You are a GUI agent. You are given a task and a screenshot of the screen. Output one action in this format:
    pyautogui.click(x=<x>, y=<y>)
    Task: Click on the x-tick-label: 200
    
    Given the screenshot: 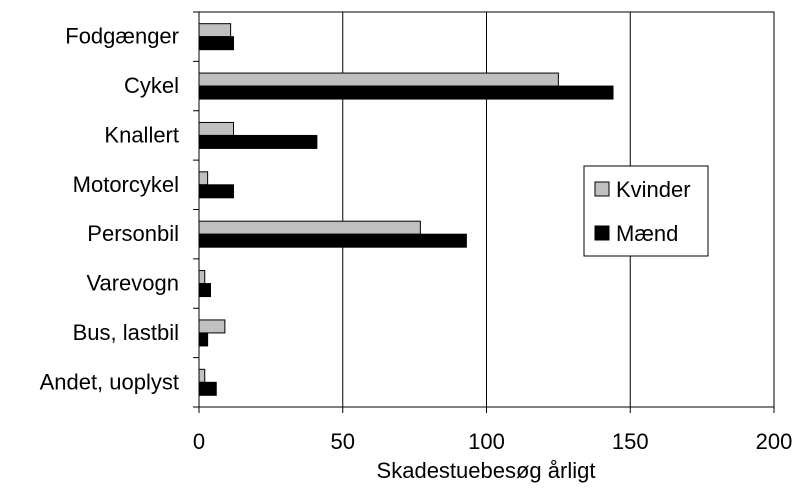 What is the action you would take?
    pyautogui.click(x=774, y=441)
    